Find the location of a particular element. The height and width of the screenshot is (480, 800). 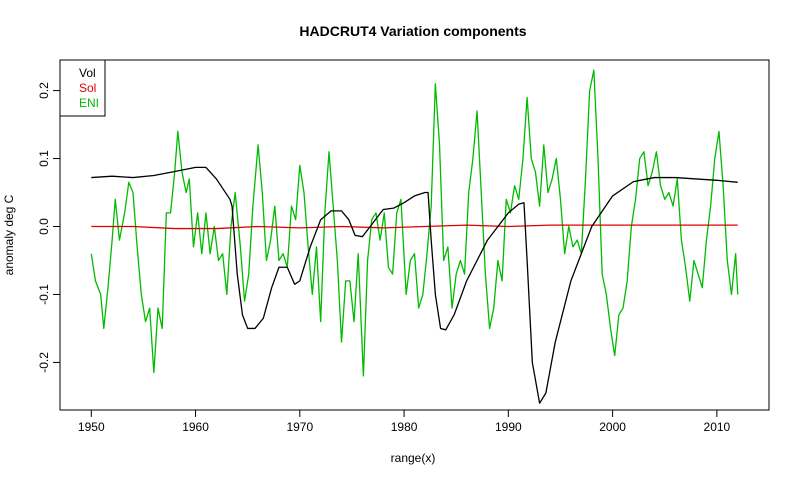

x-tick-label: 2010 is located at coordinates (717, 427).